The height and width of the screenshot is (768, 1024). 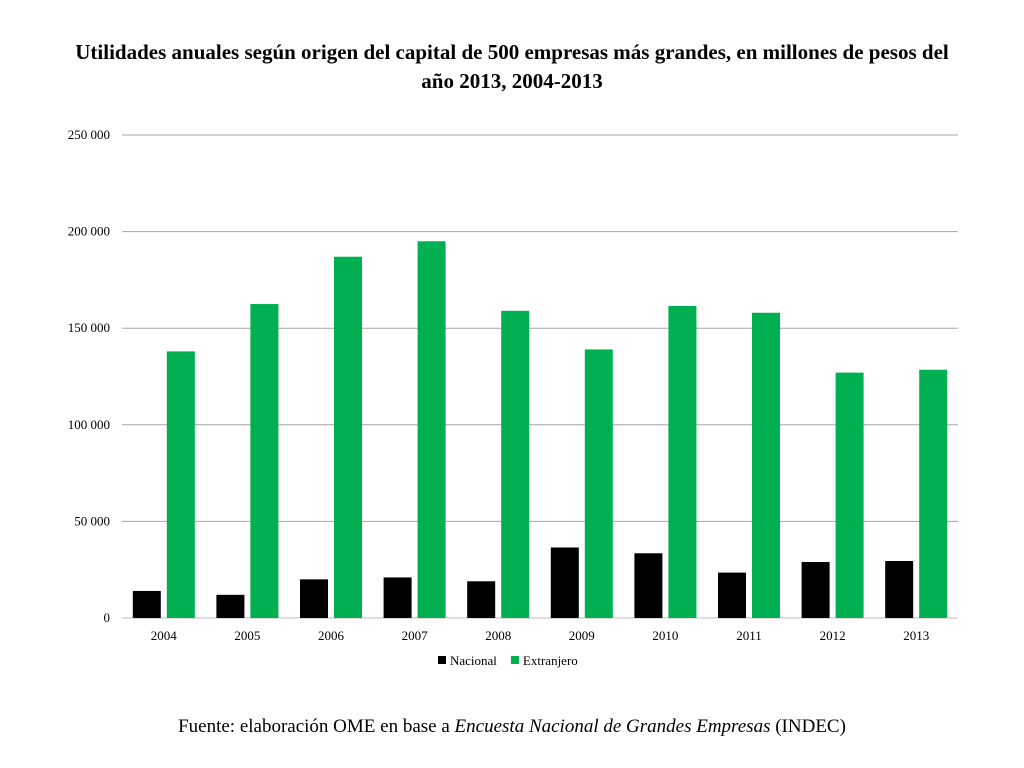 I want to click on bar-extranjero-2012, so click(x=849, y=495).